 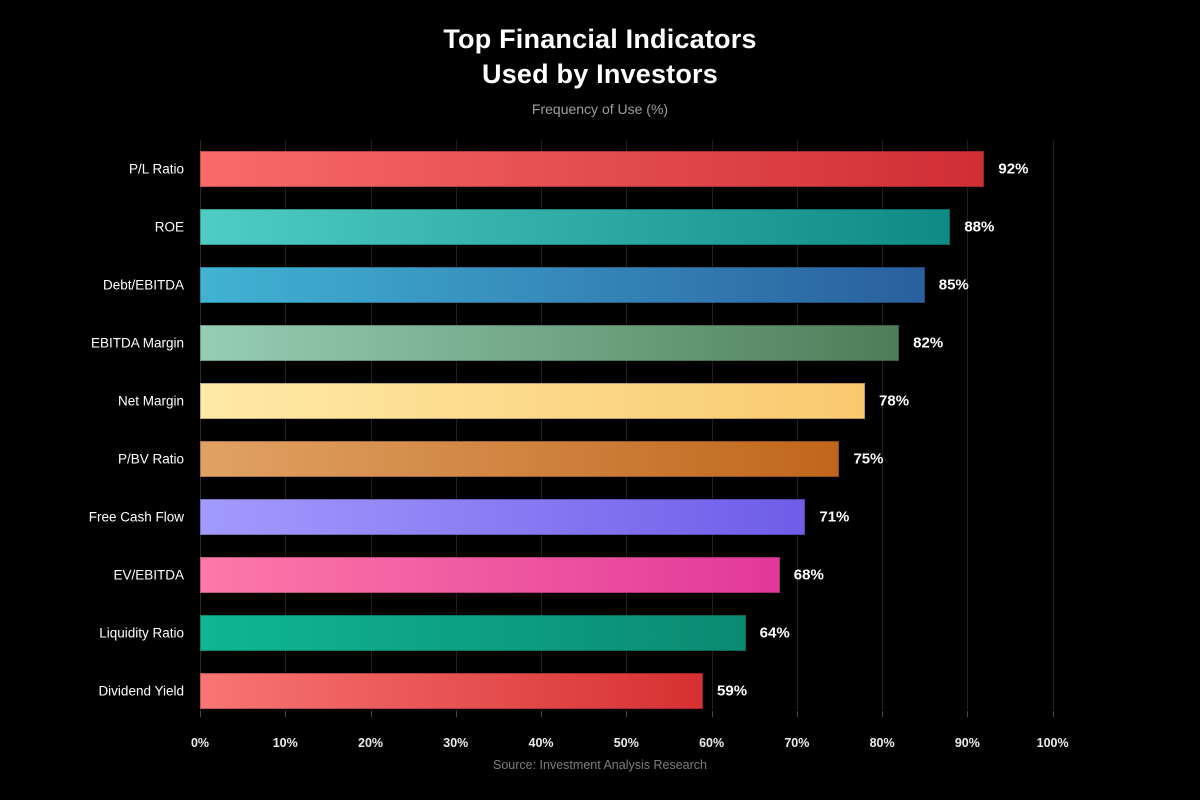 I want to click on category-label: EV/EBITDA, so click(x=148, y=575).